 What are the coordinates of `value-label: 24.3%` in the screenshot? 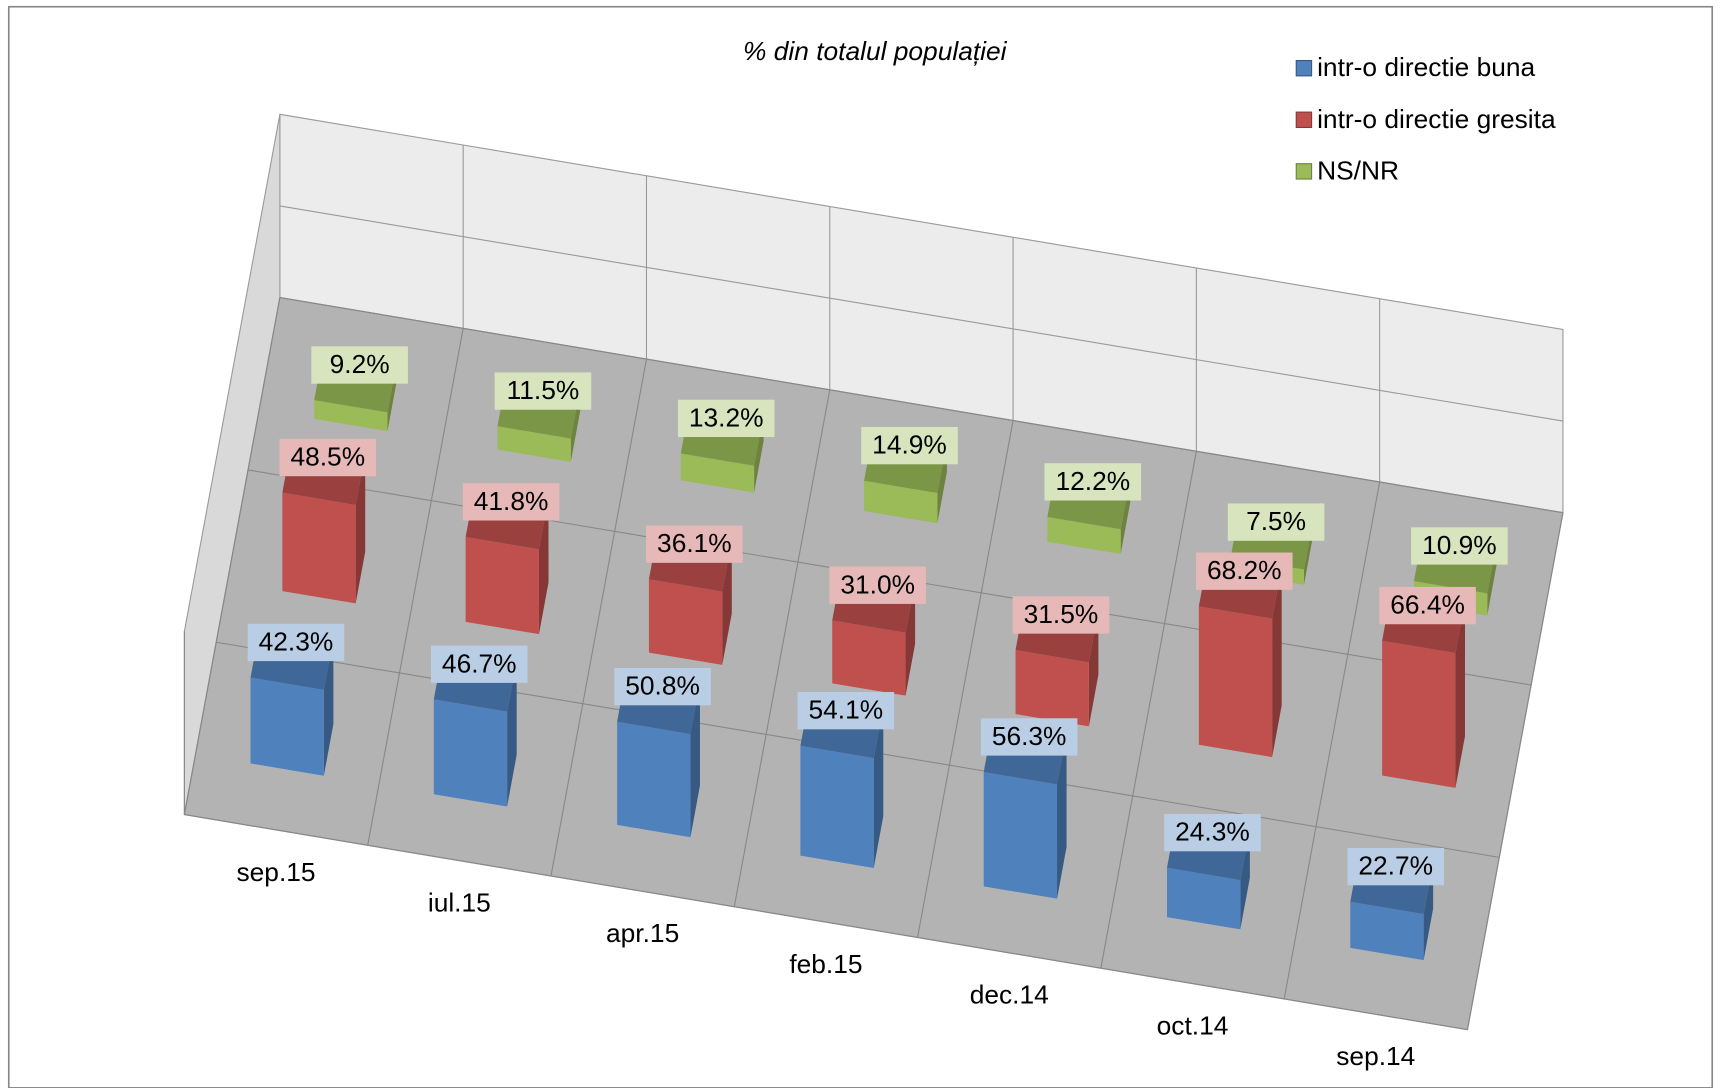 It's located at (1212, 832).